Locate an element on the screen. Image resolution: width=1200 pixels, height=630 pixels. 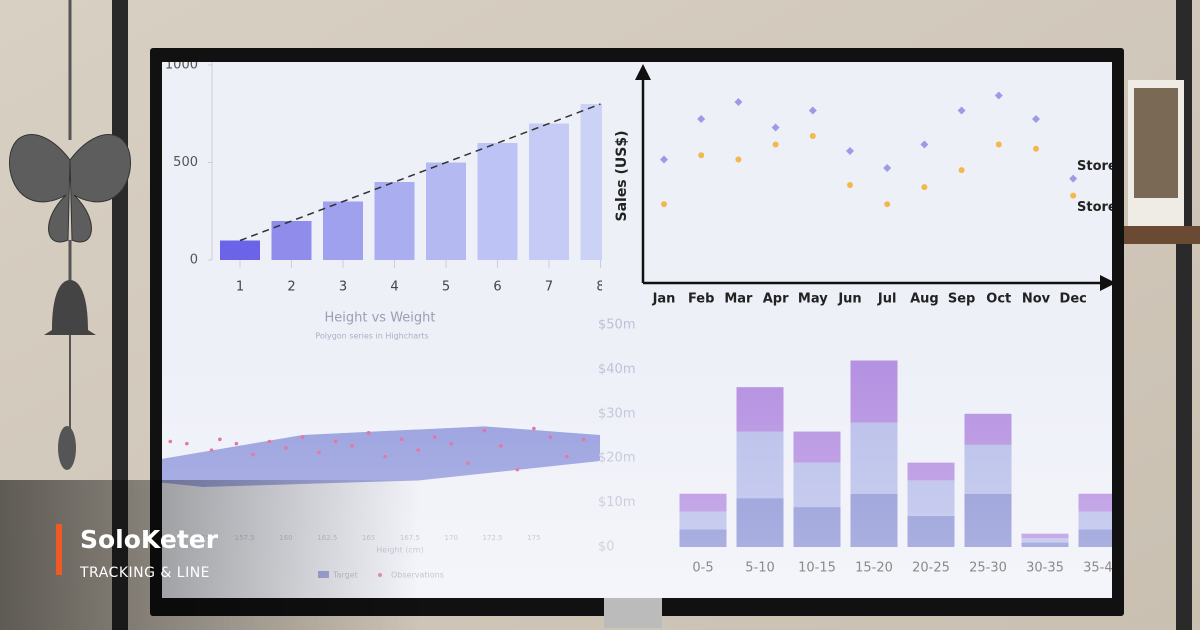
x-tick-label: 6 is located at coordinates (497, 287).